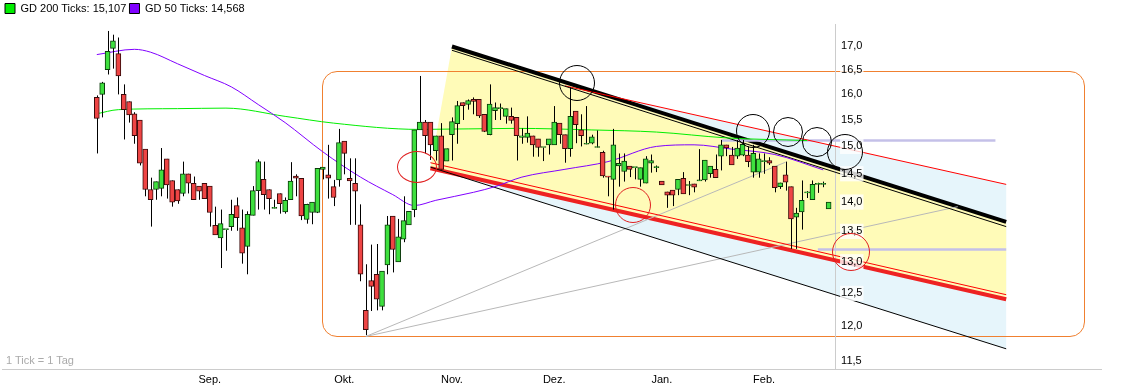 The width and height of the screenshot is (1147, 391). Describe the element at coordinates (852, 119) in the screenshot. I see `y-tick-label: 15,5` at that location.